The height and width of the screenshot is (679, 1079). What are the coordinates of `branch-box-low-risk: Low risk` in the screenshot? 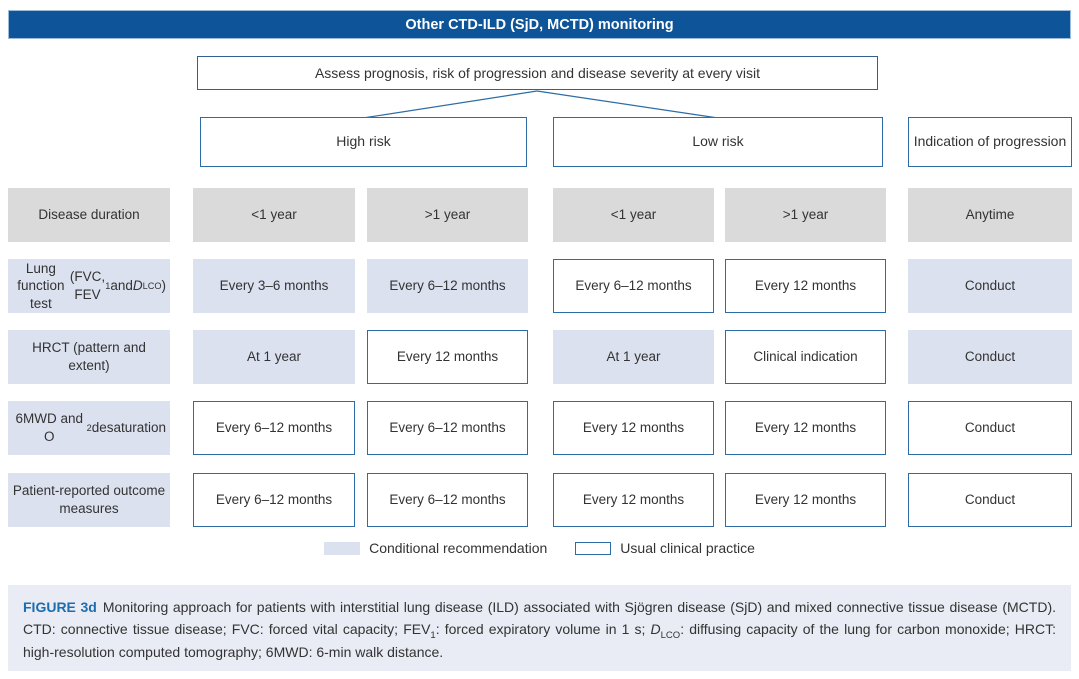 It's located at (718, 142).